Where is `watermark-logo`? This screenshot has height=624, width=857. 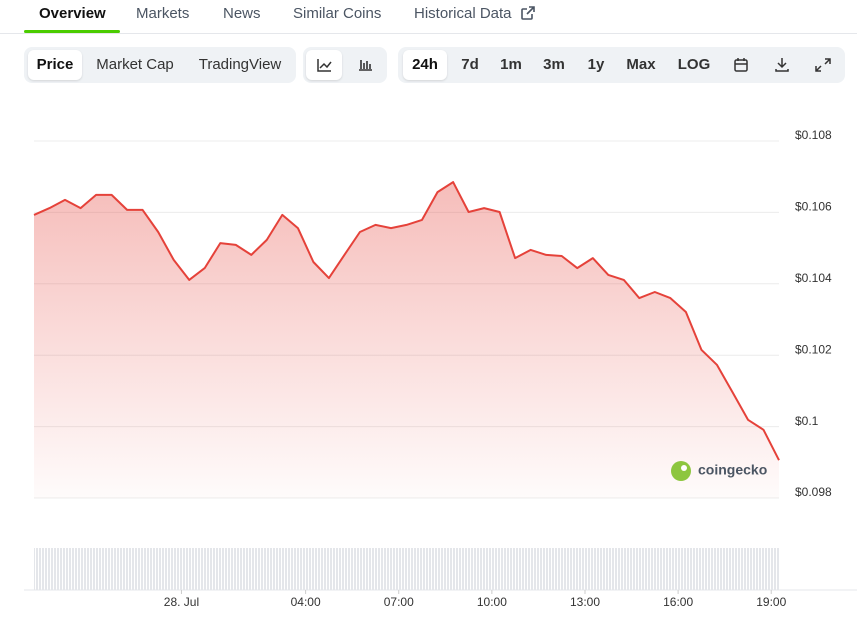 watermark-logo is located at coordinates (681, 471).